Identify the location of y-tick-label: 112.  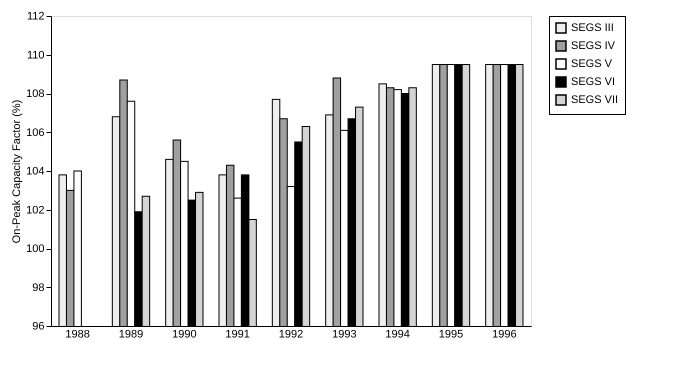
(35, 16).